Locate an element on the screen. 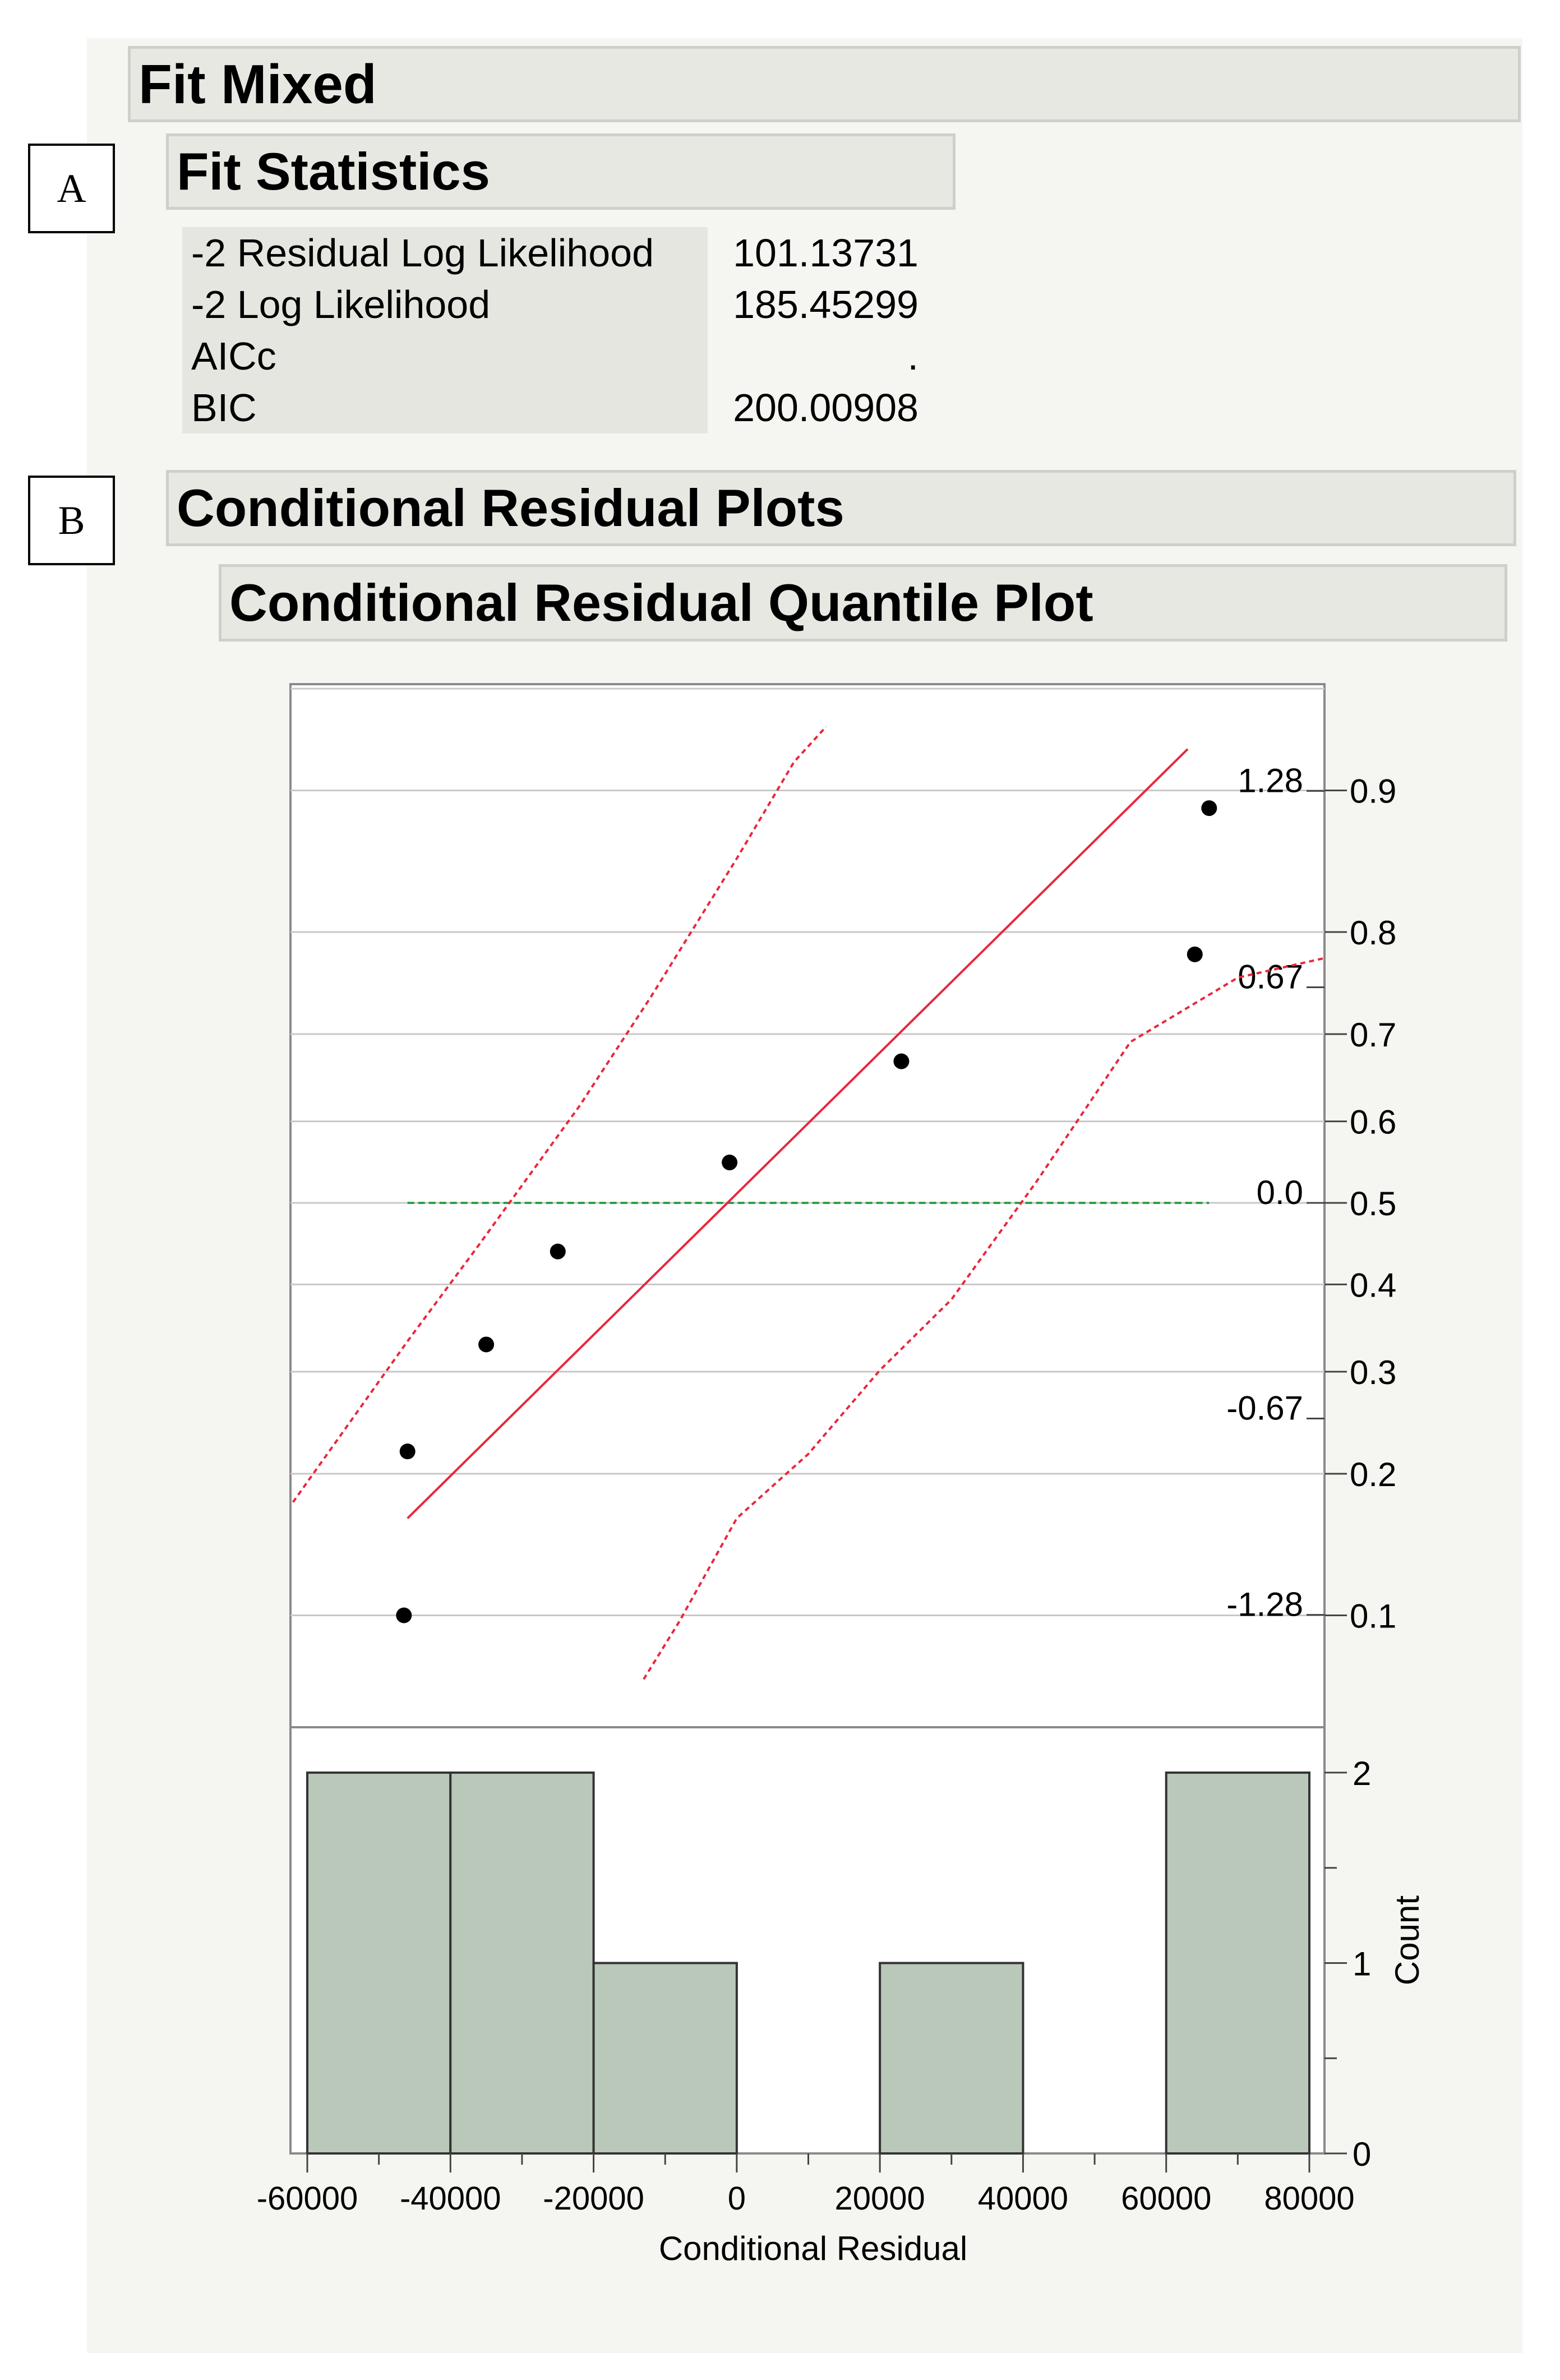 This screenshot has height=2380, width=1560. x-tick-label: 0 is located at coordinates (737, 2198).